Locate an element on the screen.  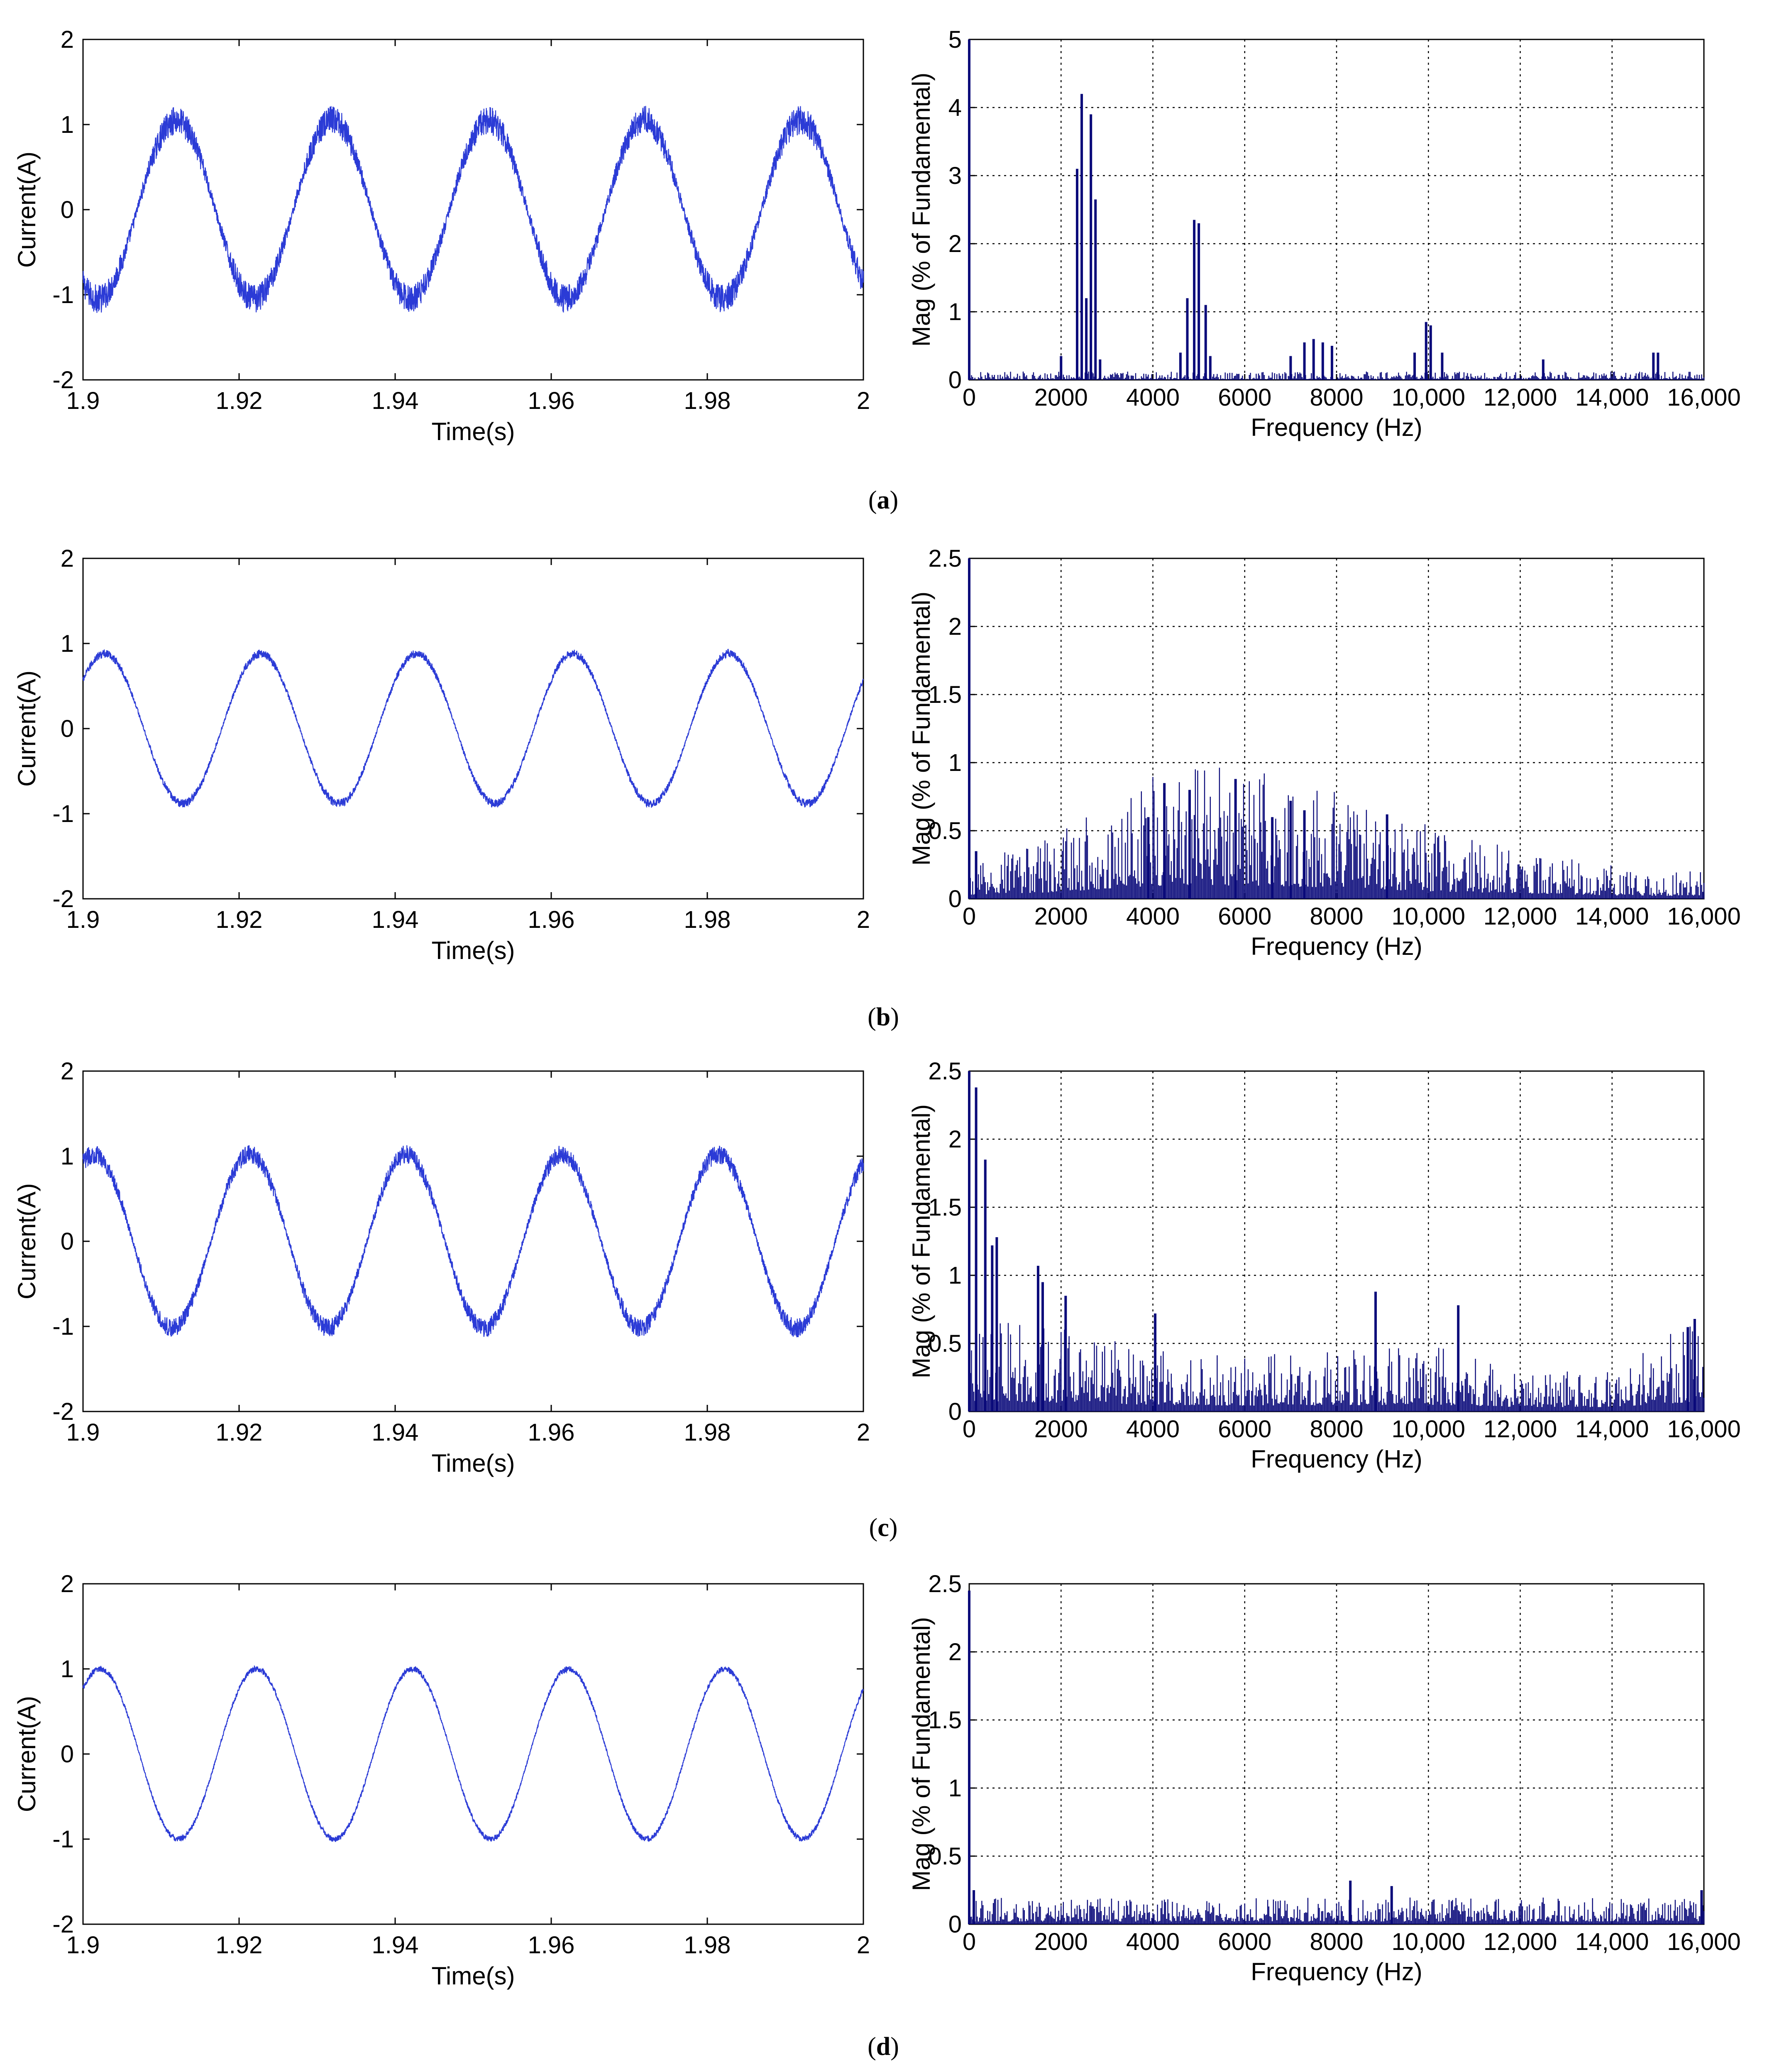
panel-caption-b: (b) is located at coordinates (883, 1017).